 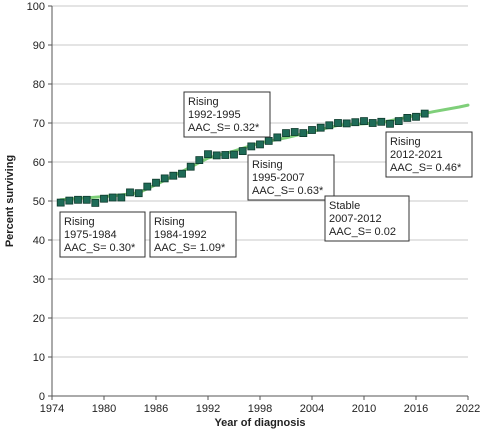 What do you see at coordinates (104, 409) in the screenshot?
I see `x-tick-label: 1980` at bounding box center [104, 409].